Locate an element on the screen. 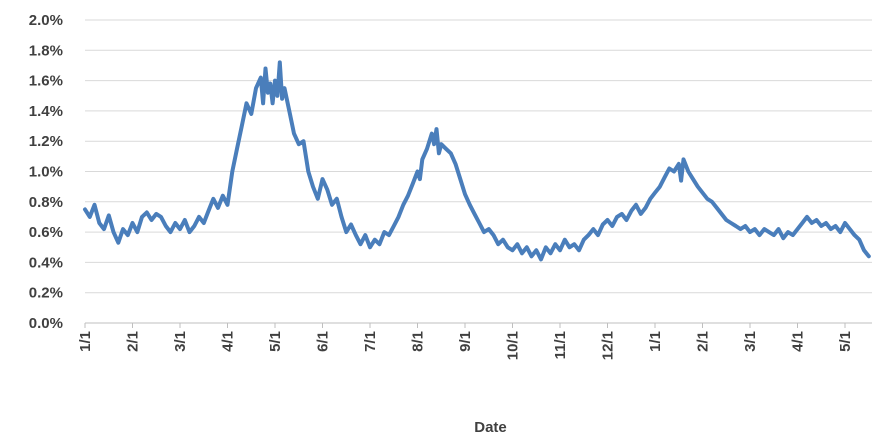  y-tick-label: 0.4% is located at coordinates (46, 262).